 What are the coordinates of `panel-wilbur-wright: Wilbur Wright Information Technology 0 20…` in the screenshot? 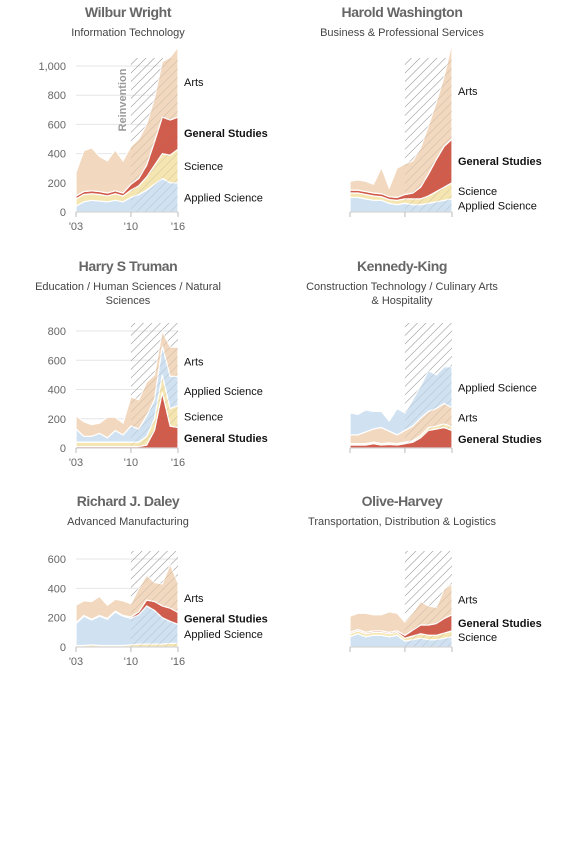 It's located at (146, 117).